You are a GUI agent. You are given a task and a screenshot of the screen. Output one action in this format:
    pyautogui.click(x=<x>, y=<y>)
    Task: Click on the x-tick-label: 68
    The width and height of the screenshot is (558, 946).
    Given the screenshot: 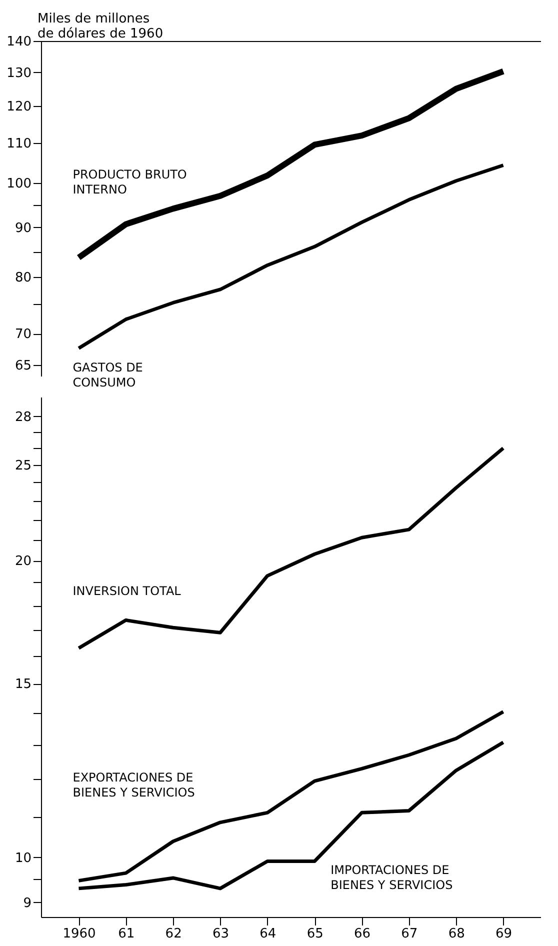 What is the action you would take?
    pyautogui.click(x=456, y=934)
    